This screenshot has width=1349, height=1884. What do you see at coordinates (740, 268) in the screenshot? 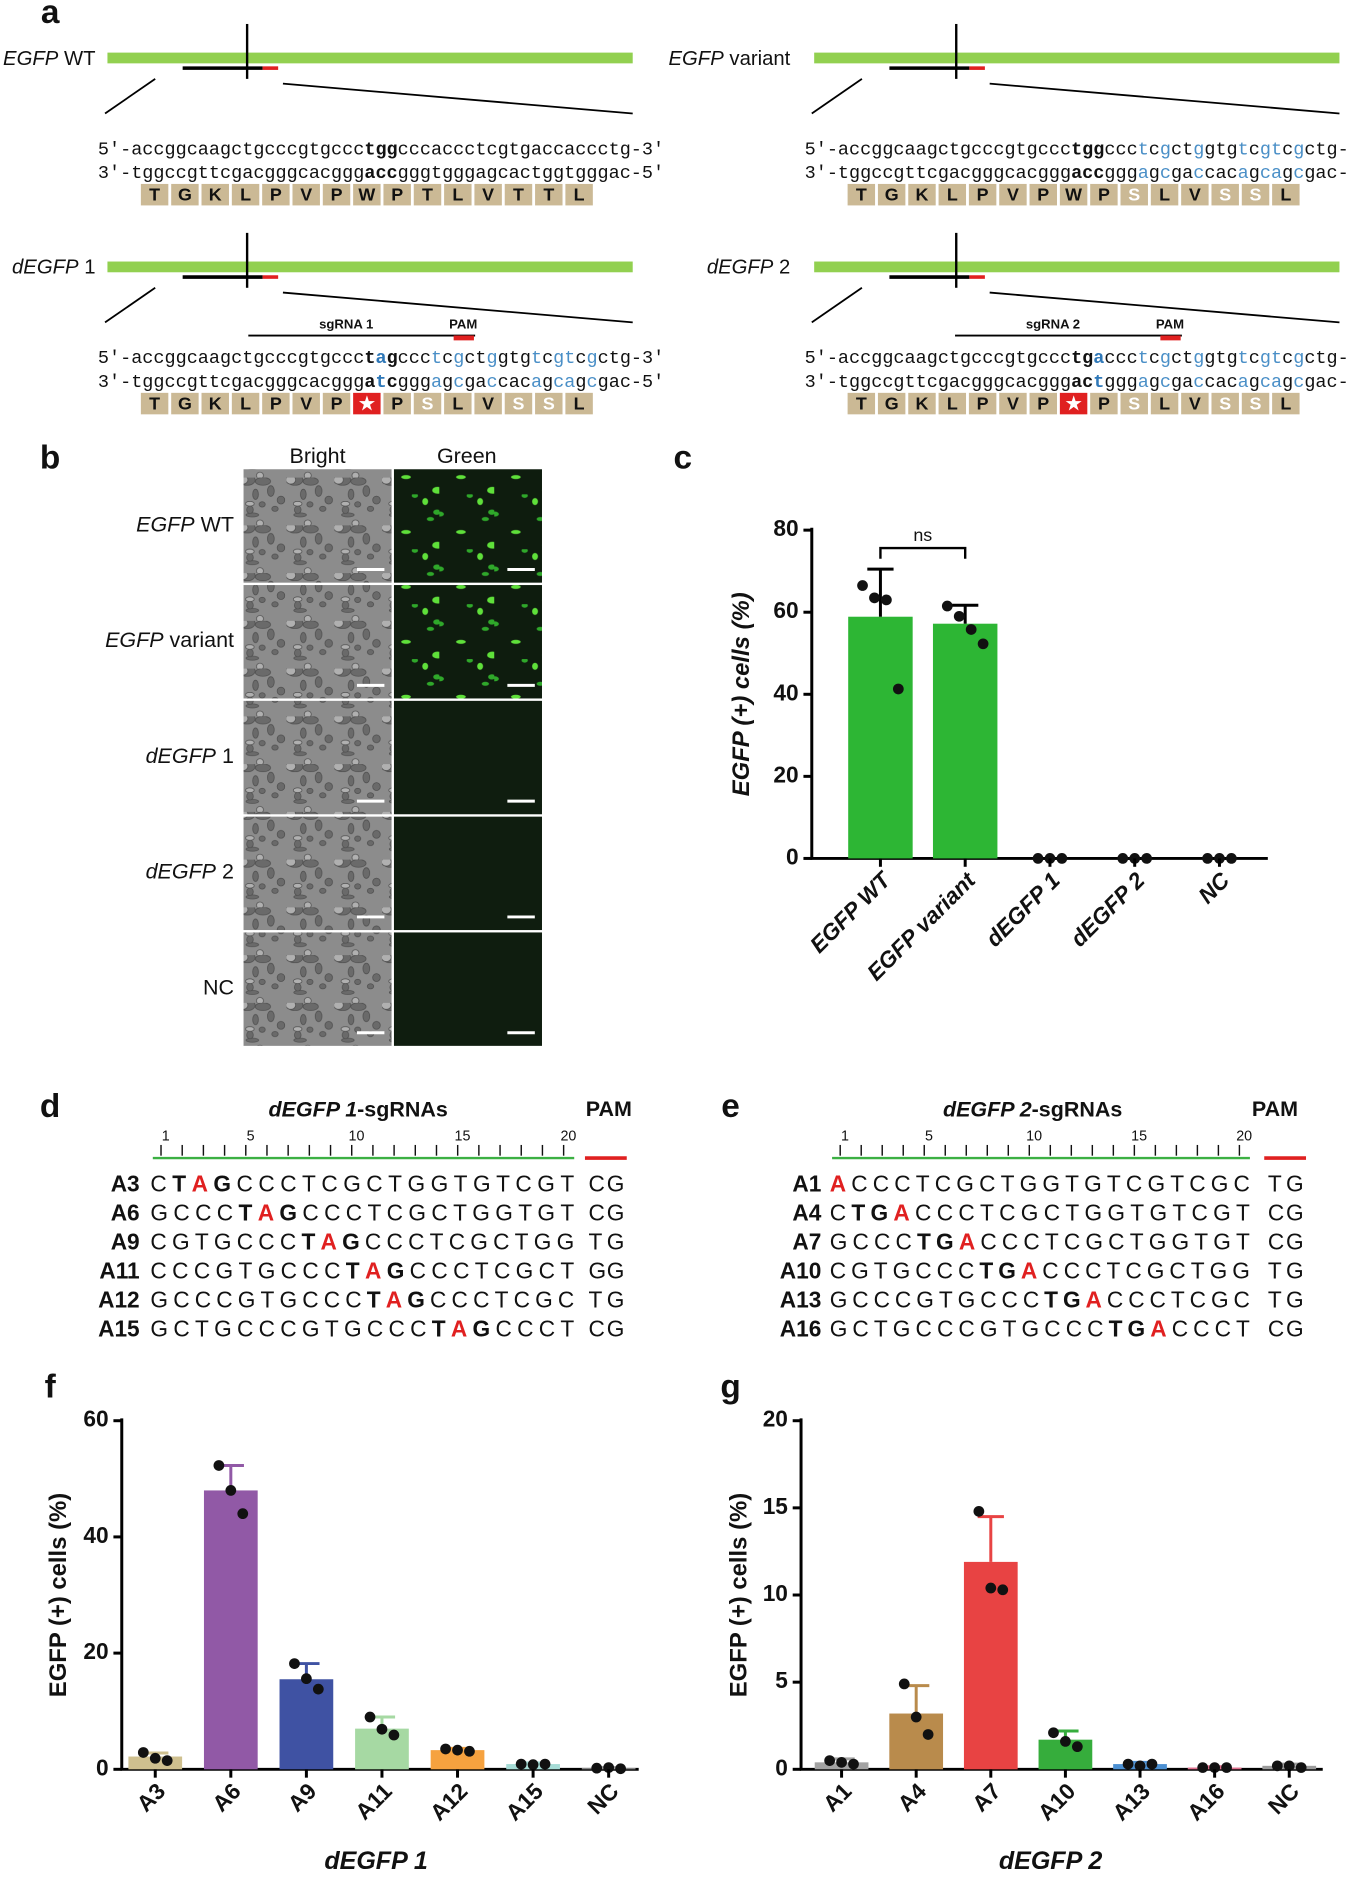
I see `gene-name: dEGFP` at bounding box center [740, 268].